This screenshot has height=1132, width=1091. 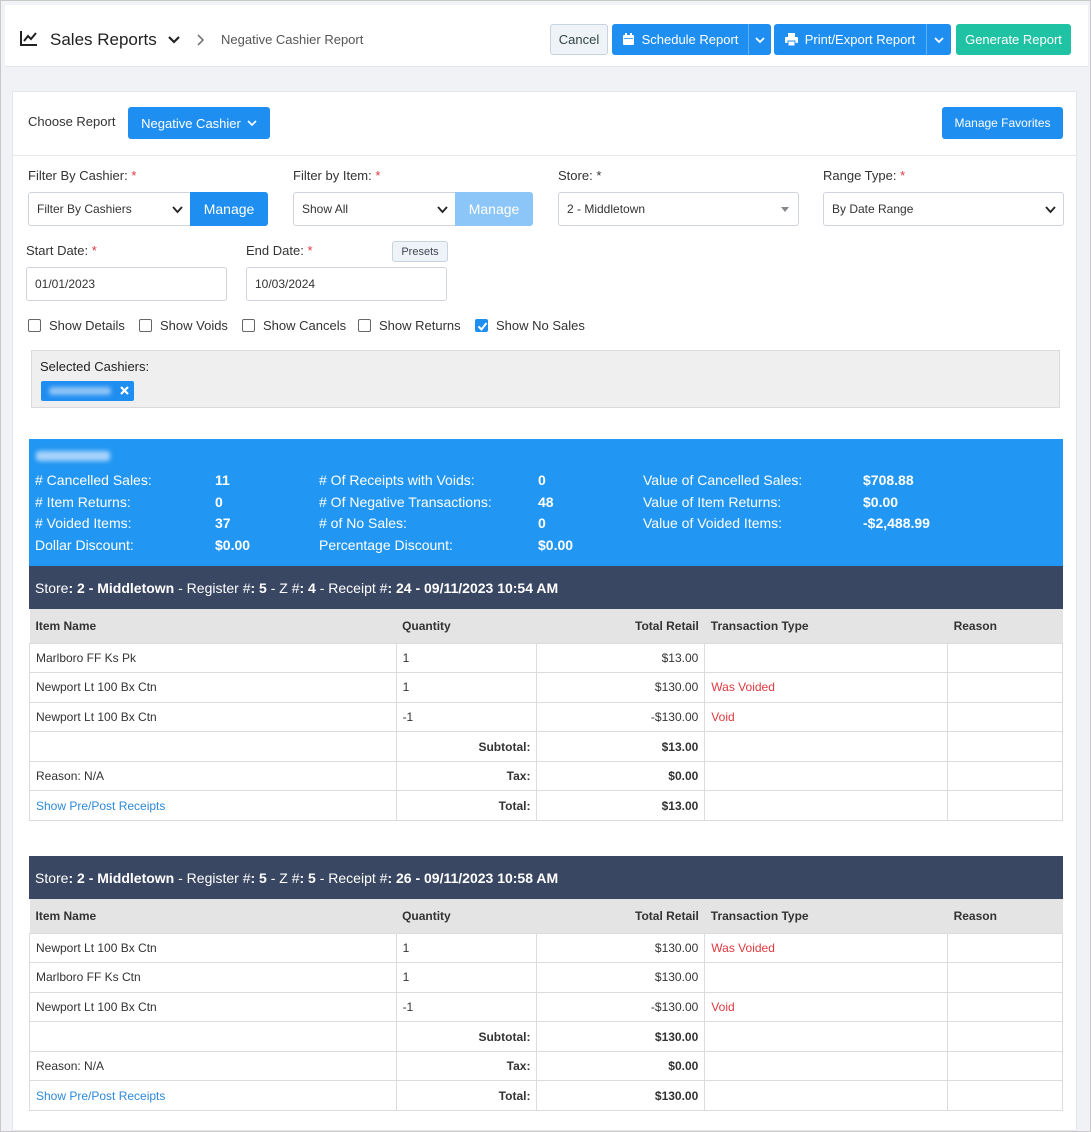 What do you see at coordinates (84, 545) in the screenshot?
I see `summary-label: Dollar Discount:` at bounding box center [84, 545].